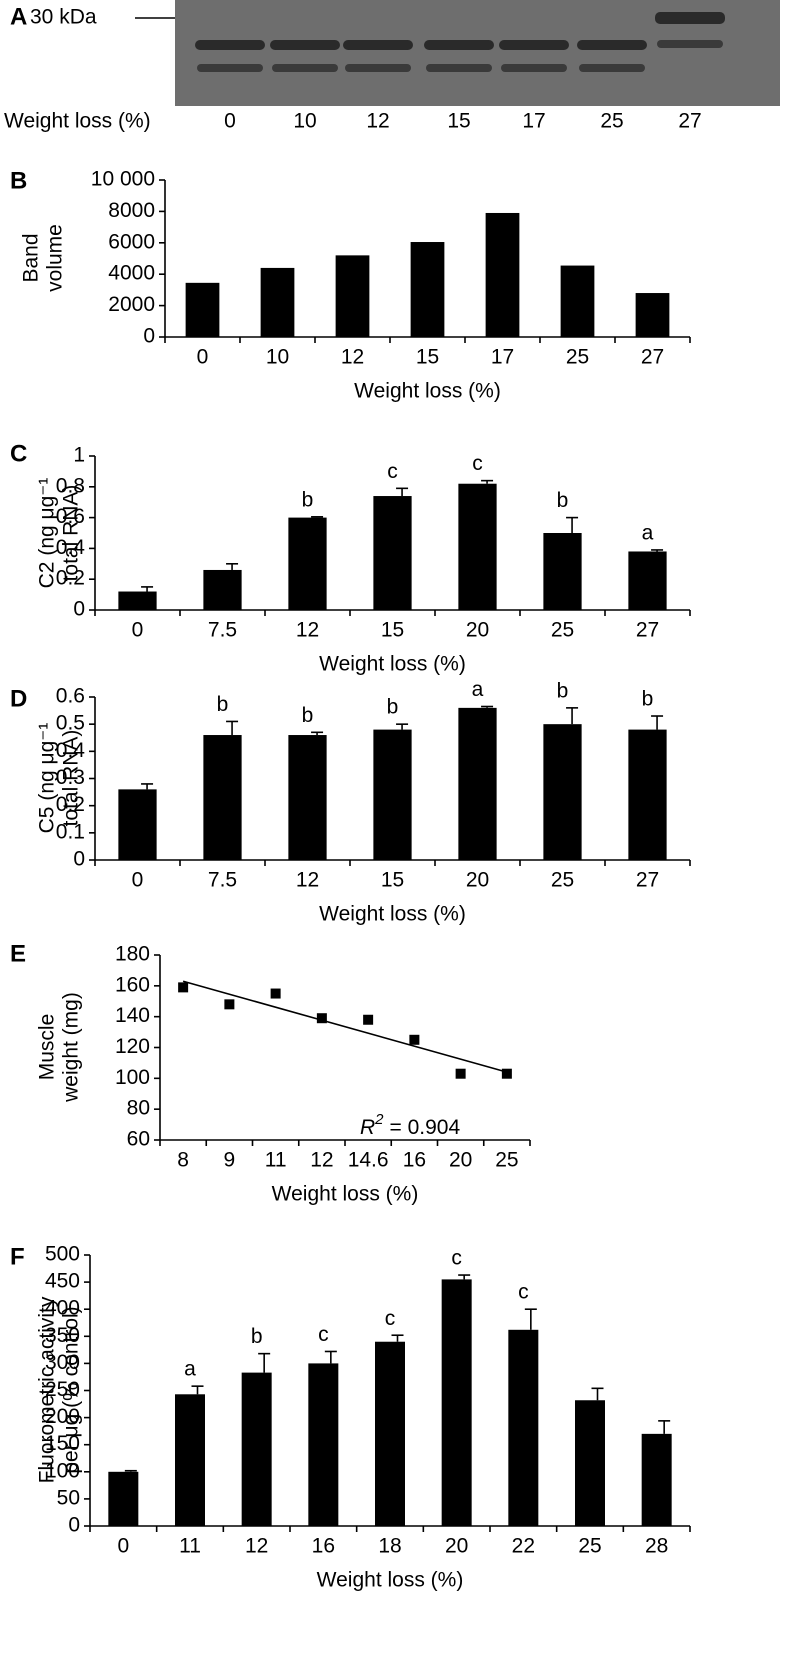 This screenshot has width=792, height=1658. I want to click on lane-label: 12, so click(377, 121).